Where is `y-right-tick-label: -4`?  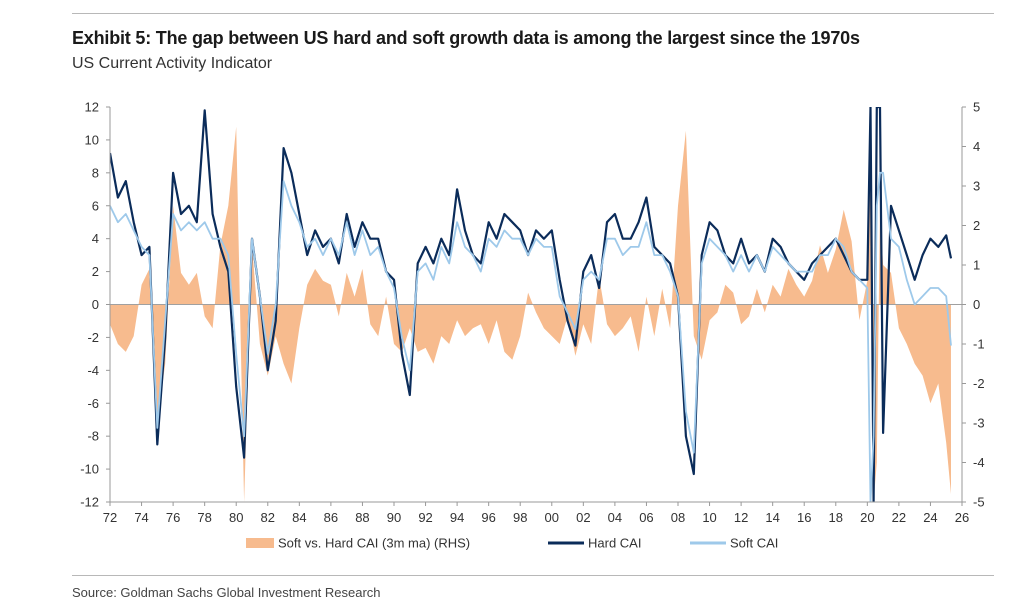
y-right-tick-label: -4 is located at coordinates (979, 462).